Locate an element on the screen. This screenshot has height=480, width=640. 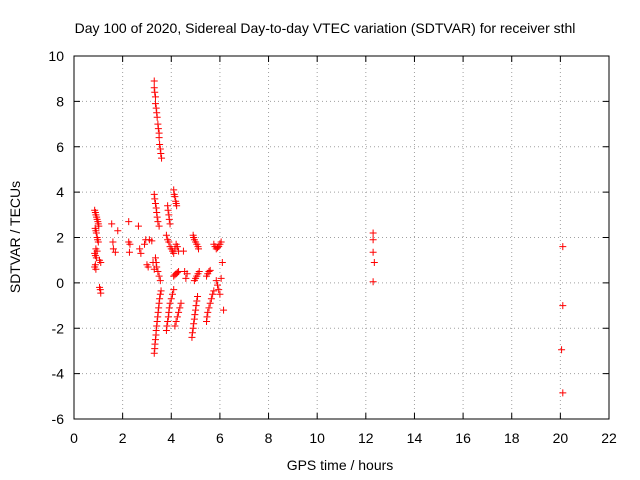
x-tick-label: 22 is located at coordinates (609, 438).